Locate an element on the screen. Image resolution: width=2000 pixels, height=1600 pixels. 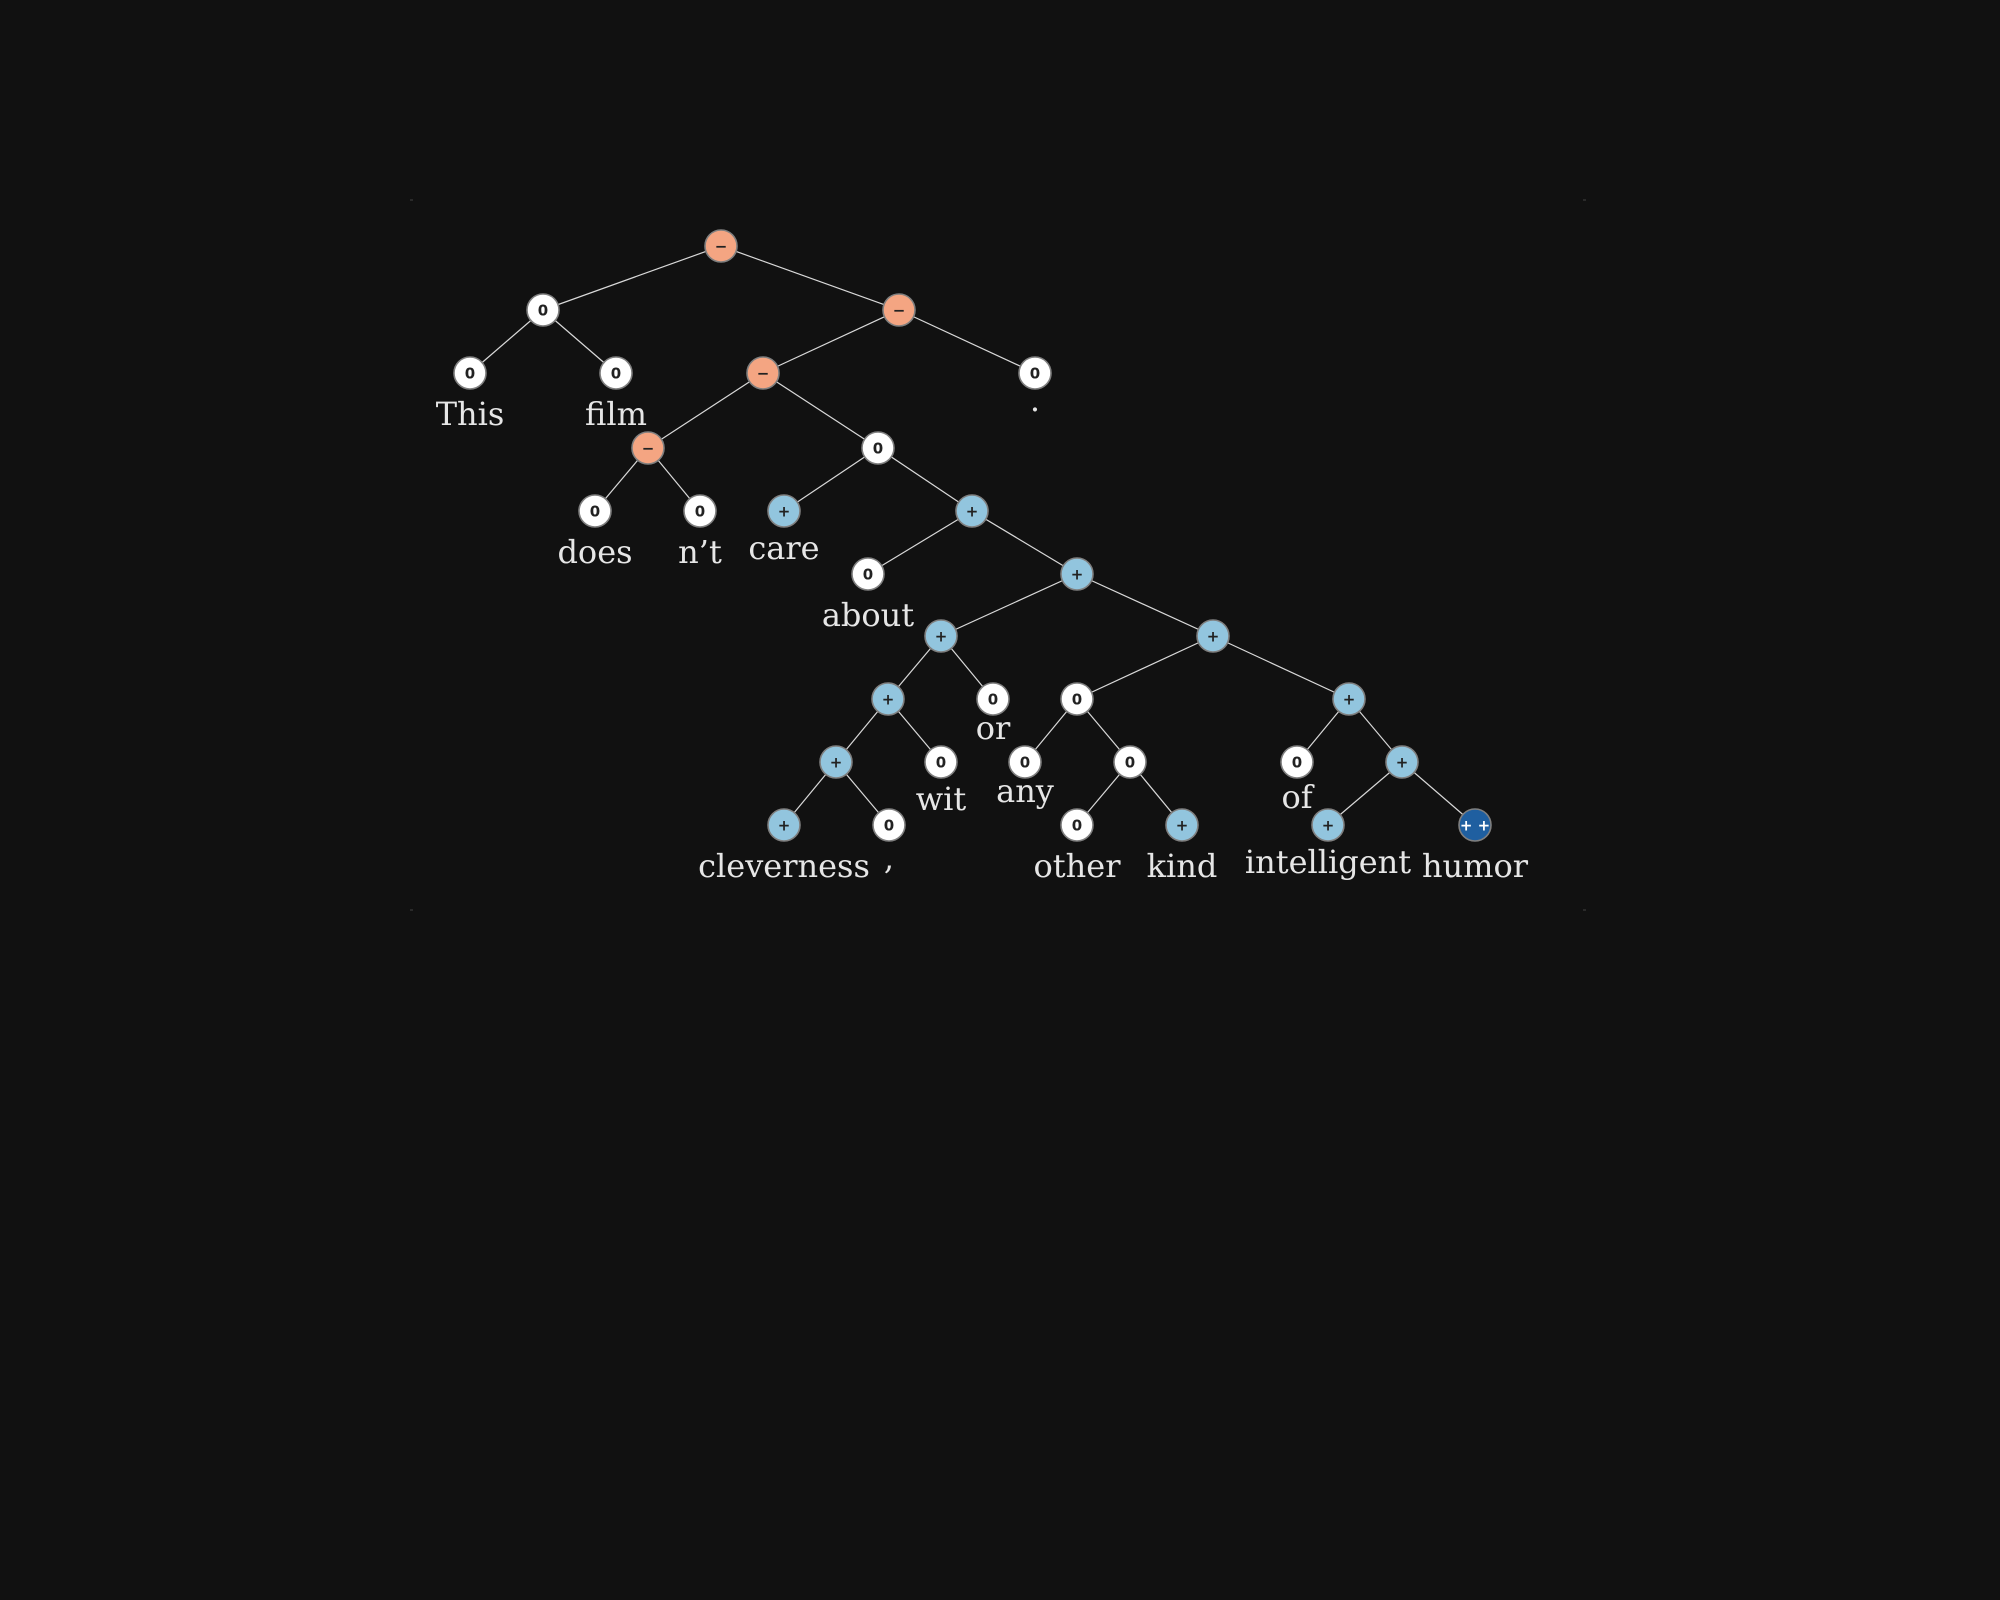
tree-edge-n15-n17 is located at coordinates (1145, 605).